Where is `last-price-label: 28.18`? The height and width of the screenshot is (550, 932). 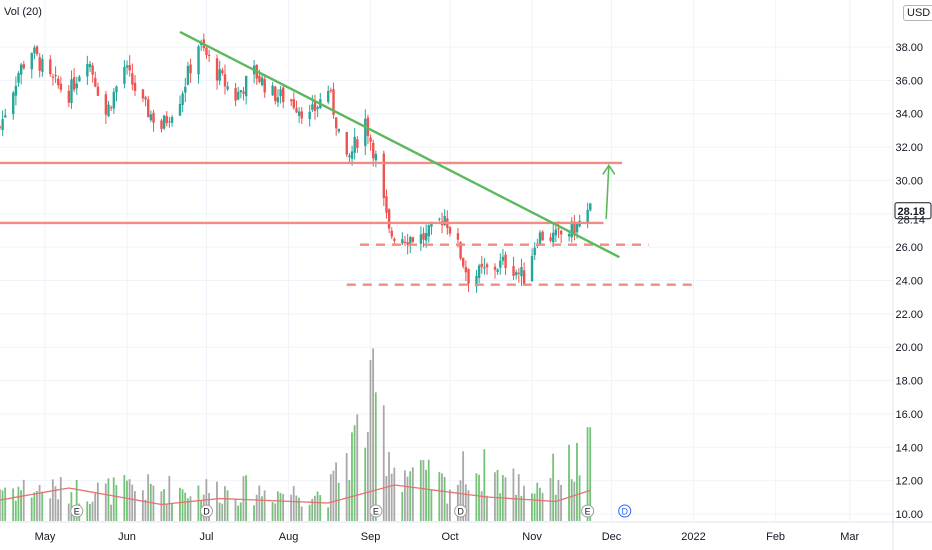
last-price-label: 28.18 is located at coordinates (911, 212).